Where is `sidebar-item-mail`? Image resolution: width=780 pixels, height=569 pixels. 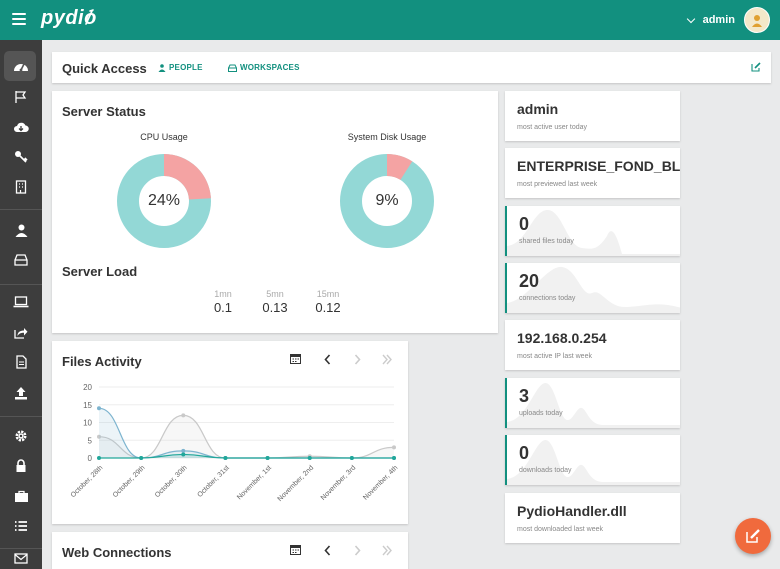 sidebar-item-mail is located at coordinates (21, 556).